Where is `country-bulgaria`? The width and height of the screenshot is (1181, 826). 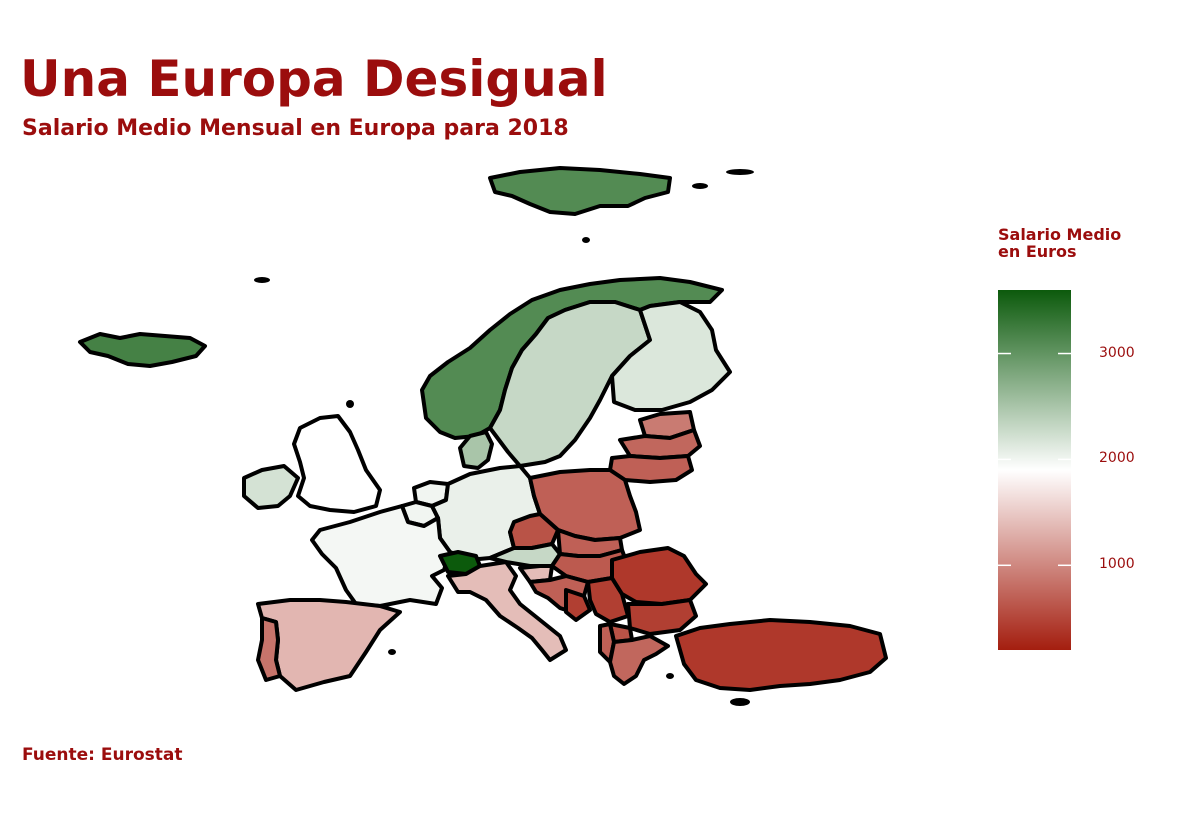
country-bulgaria is located at coordinates (662, 617).